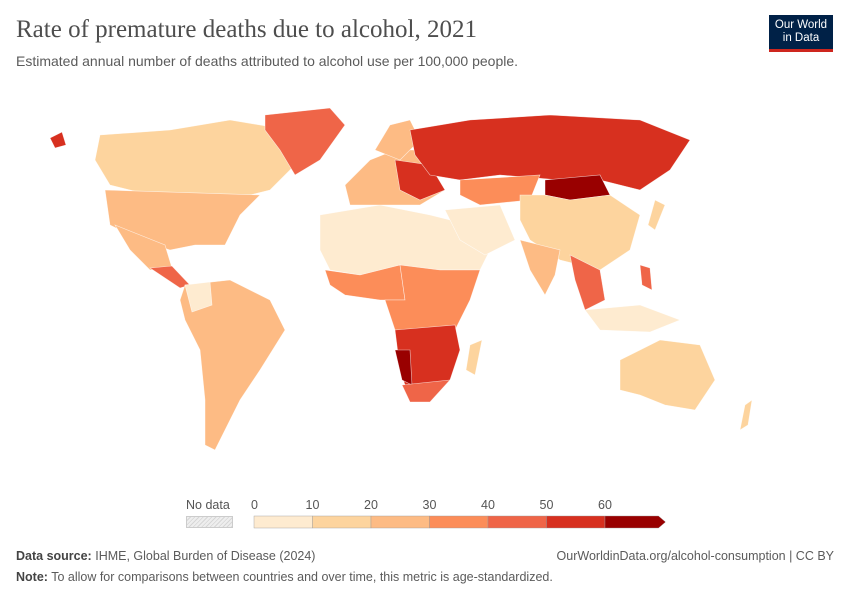  Describe the element at coordinates (656, 215) in the screenshot. I see `region-japan` at that location.